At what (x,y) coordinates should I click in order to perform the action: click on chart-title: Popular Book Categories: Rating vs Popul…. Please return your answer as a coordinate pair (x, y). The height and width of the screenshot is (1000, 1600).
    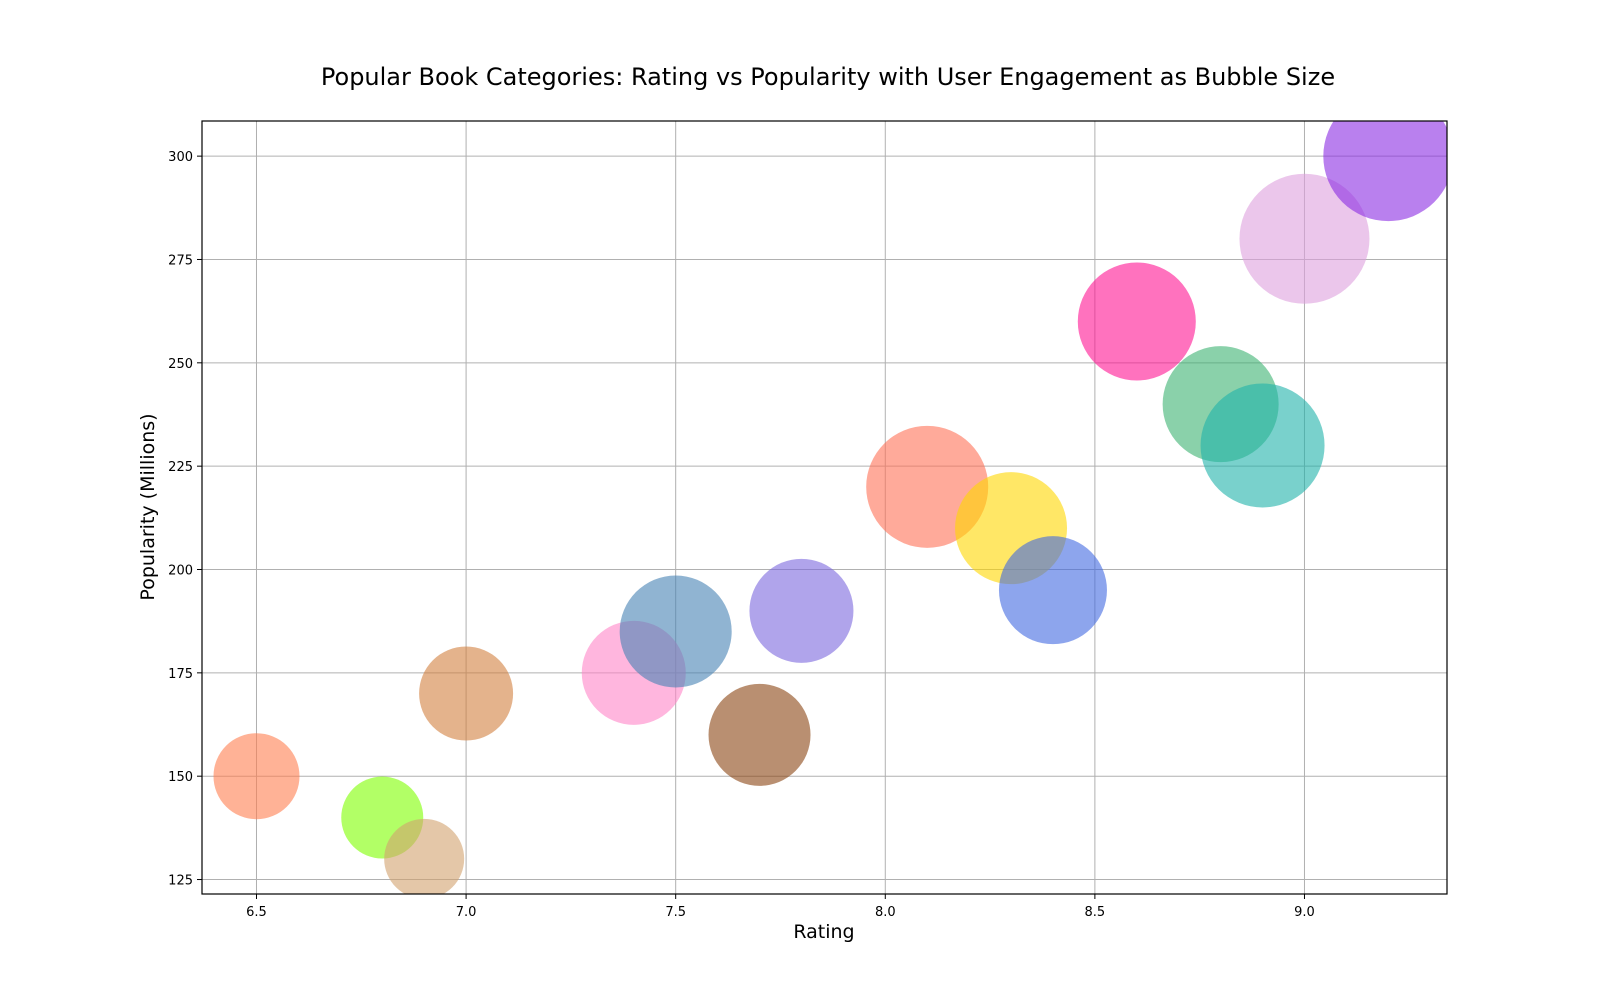
    Looking at the image, I should click on (828, 77).